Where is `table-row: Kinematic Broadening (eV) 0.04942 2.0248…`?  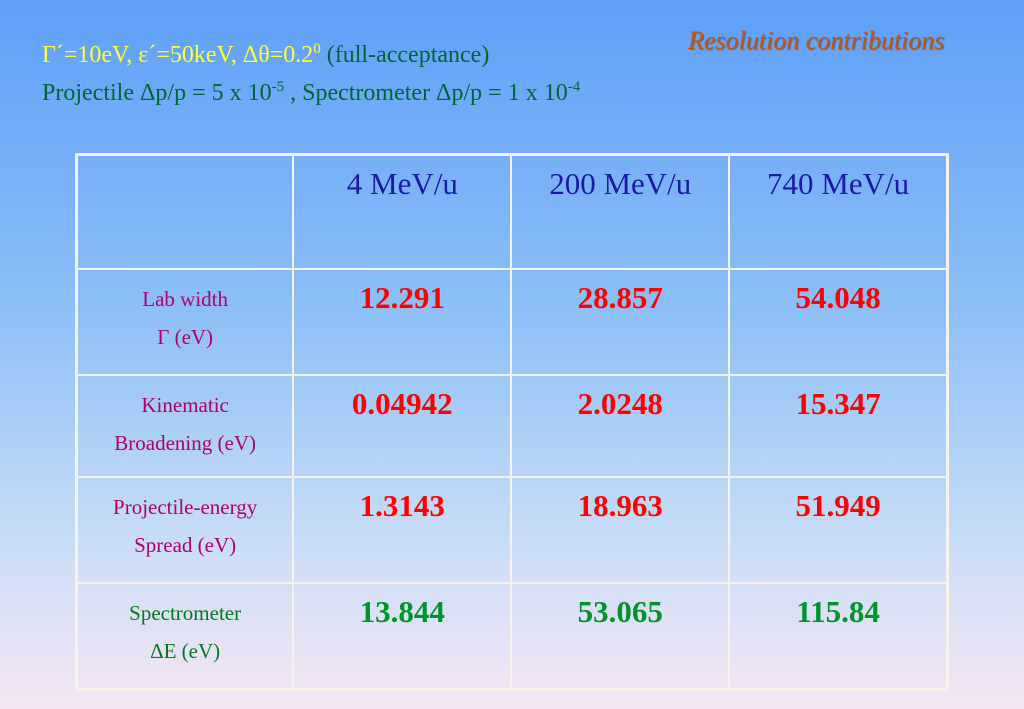
table-row: Kinematic Broadening (eV) 0.04942 2.0248… is located at coordinates (512, 426).